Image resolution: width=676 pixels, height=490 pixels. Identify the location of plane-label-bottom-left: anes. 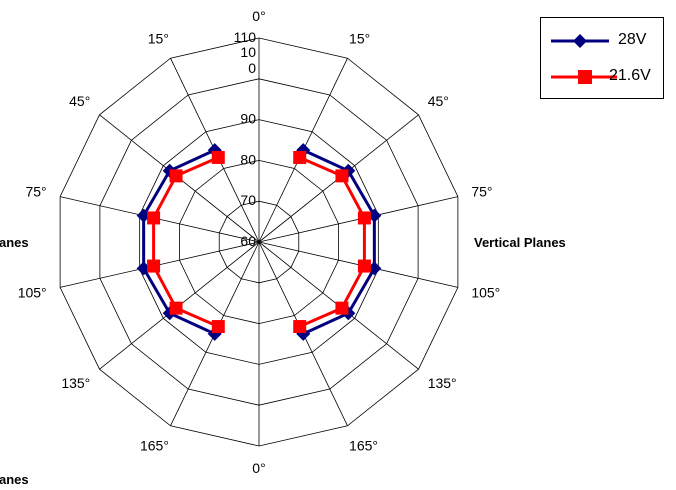
(14, 479).